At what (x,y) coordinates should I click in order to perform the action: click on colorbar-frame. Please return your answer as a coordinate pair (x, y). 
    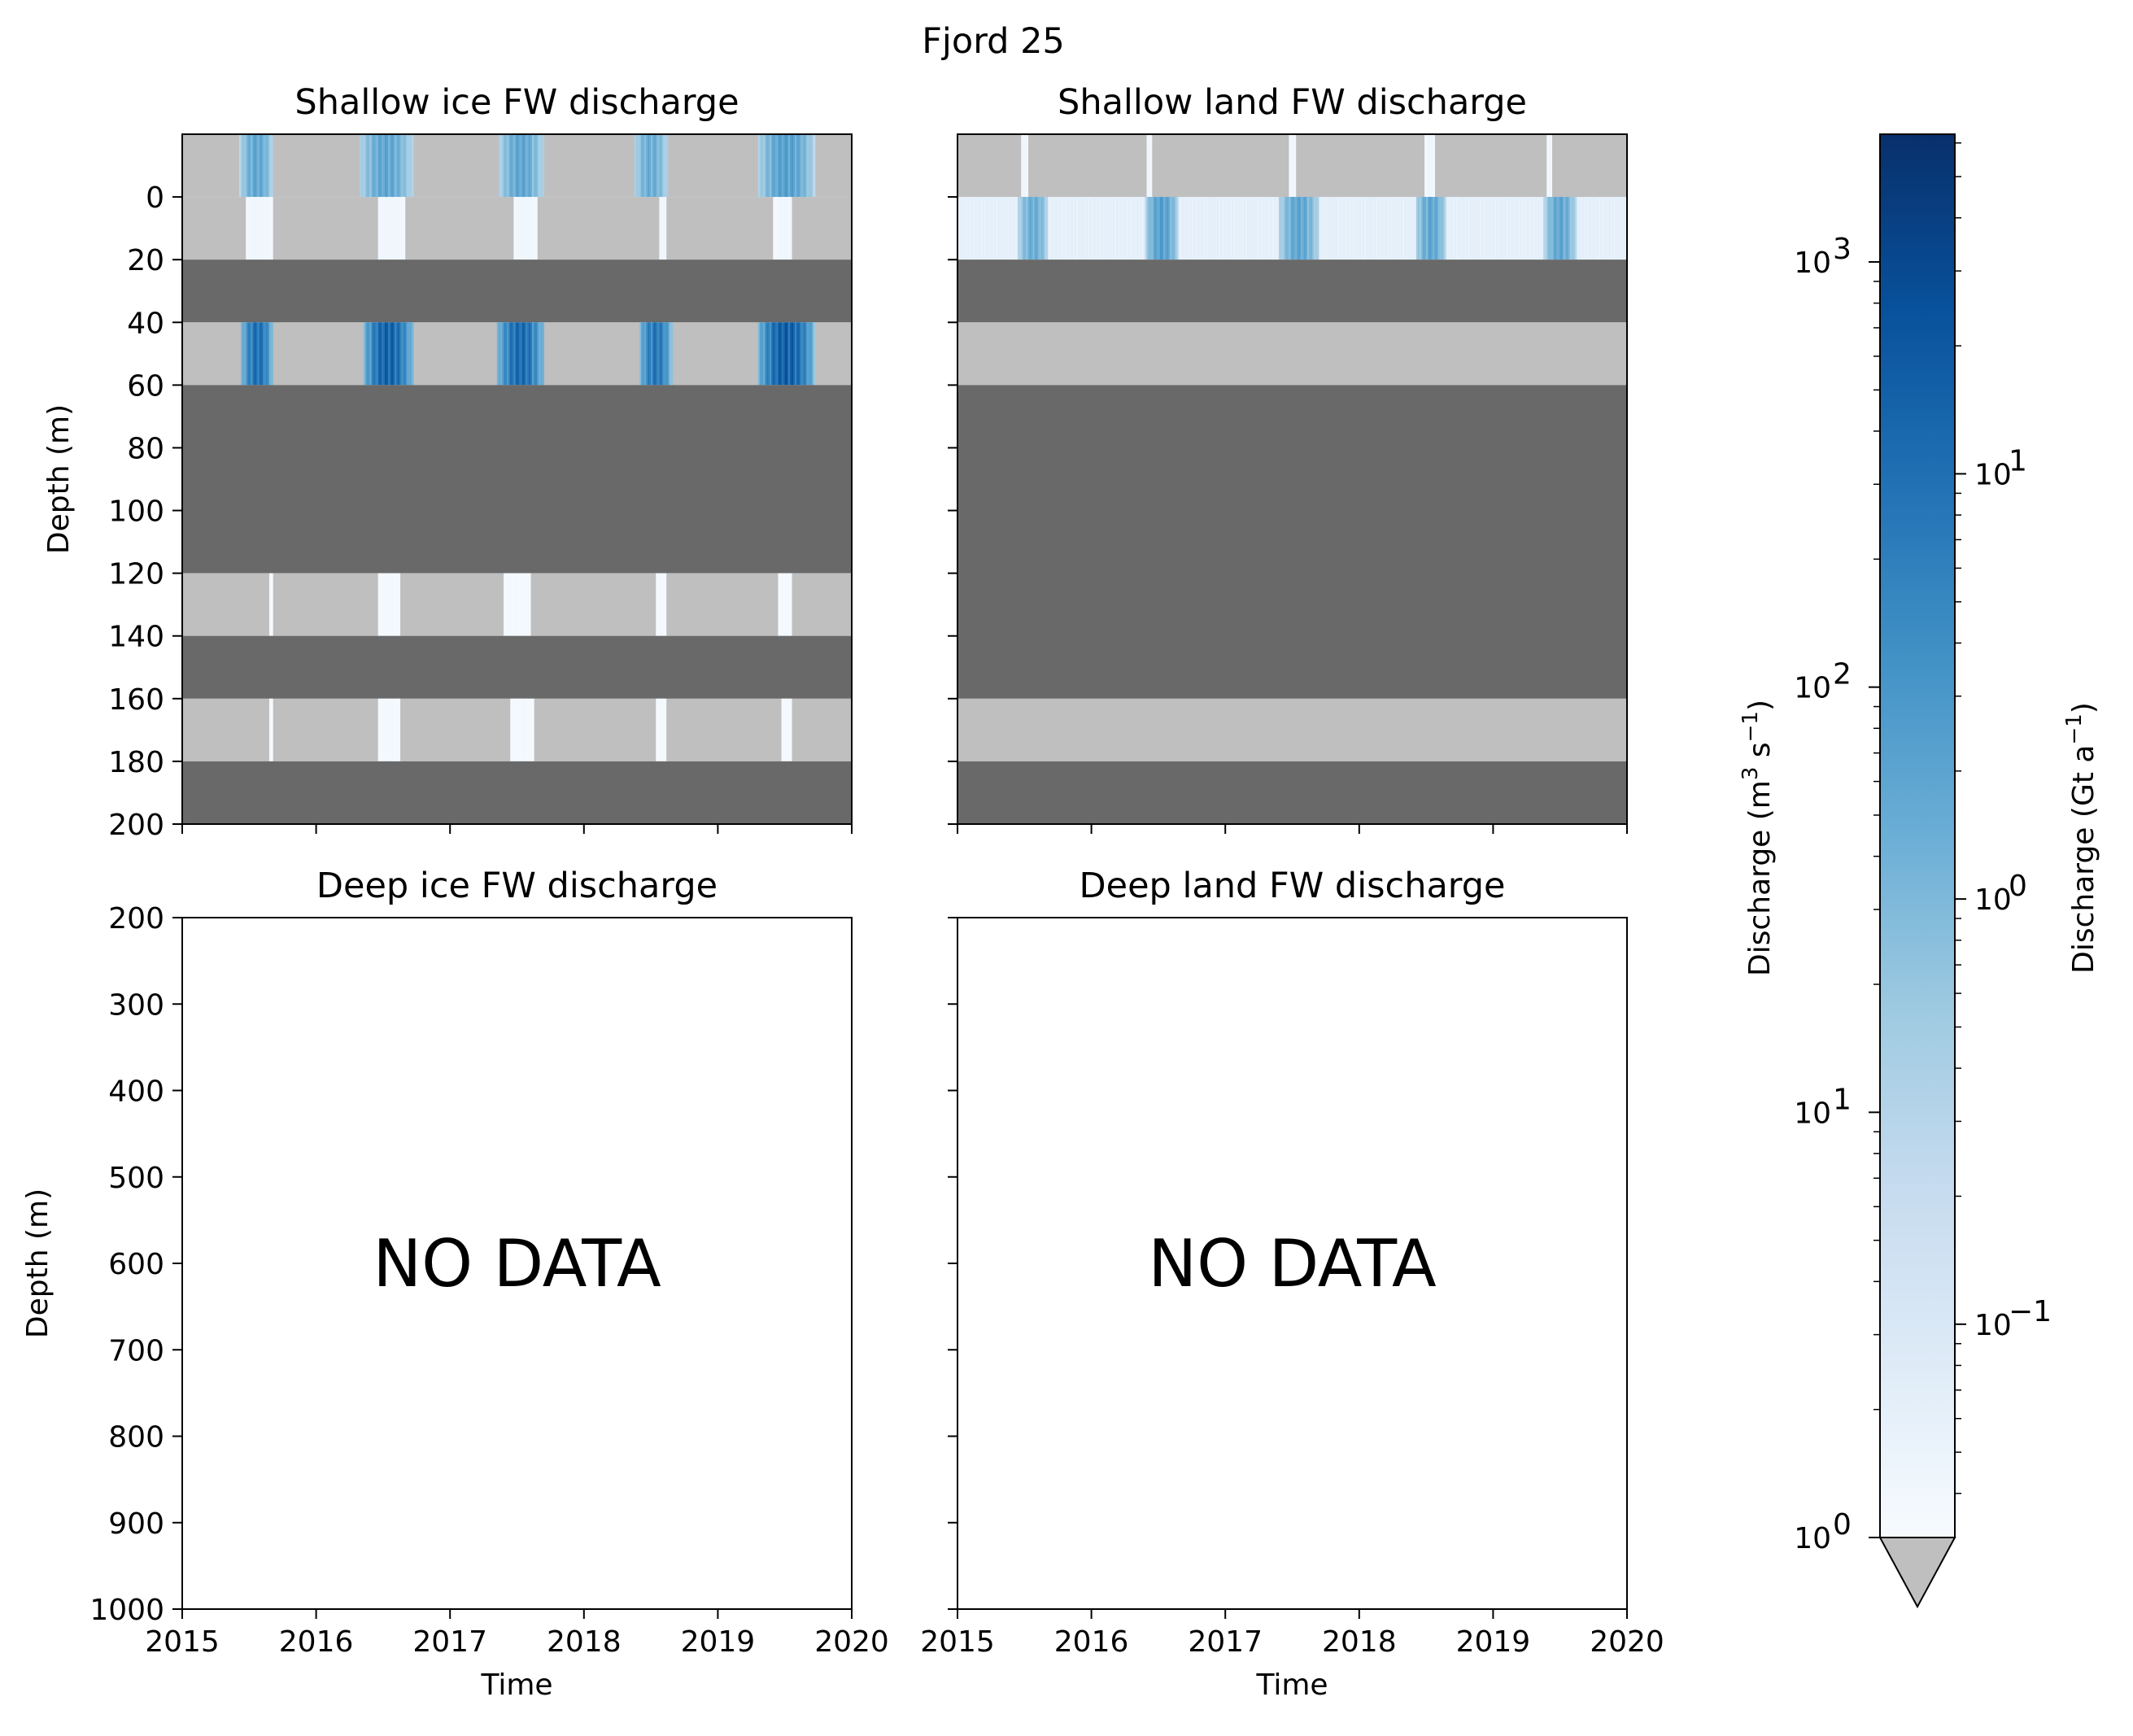
    Looking at the image, I should click on (1917, 835).